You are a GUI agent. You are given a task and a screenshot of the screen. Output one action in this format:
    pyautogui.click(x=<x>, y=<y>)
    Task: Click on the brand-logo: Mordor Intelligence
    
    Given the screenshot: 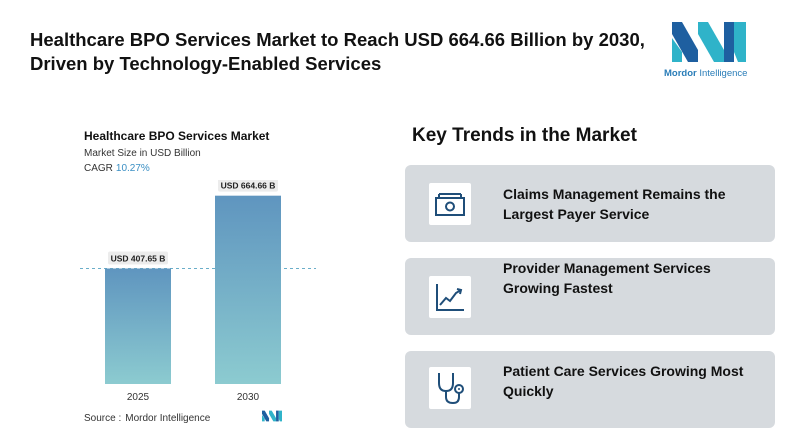 What is the action you would take?
    pyautogui.click(x=714, y=52)
    